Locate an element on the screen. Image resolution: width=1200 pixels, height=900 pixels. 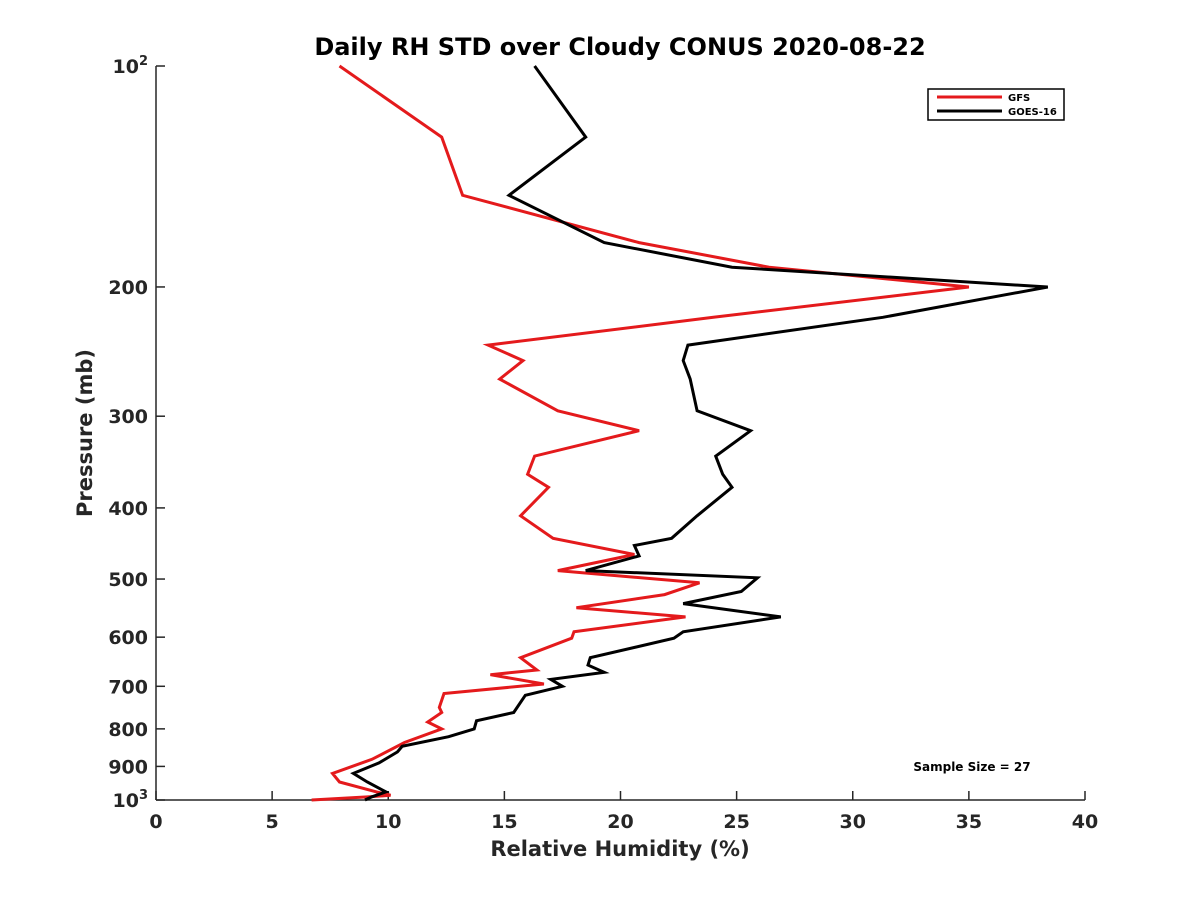
x-tick-label: 0 is located at coordinates (155, 822).